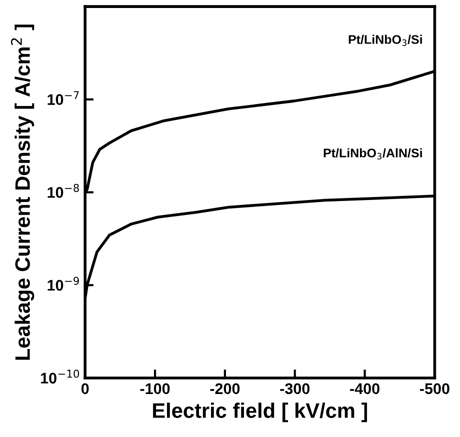 Image resolution: width=460 pixels, height=437 pixels. What do you see at coordinates (63, 191) in the screenshot?
I see `y-tick-label: 10$^{−8}$` at bounding box center [63, 191].